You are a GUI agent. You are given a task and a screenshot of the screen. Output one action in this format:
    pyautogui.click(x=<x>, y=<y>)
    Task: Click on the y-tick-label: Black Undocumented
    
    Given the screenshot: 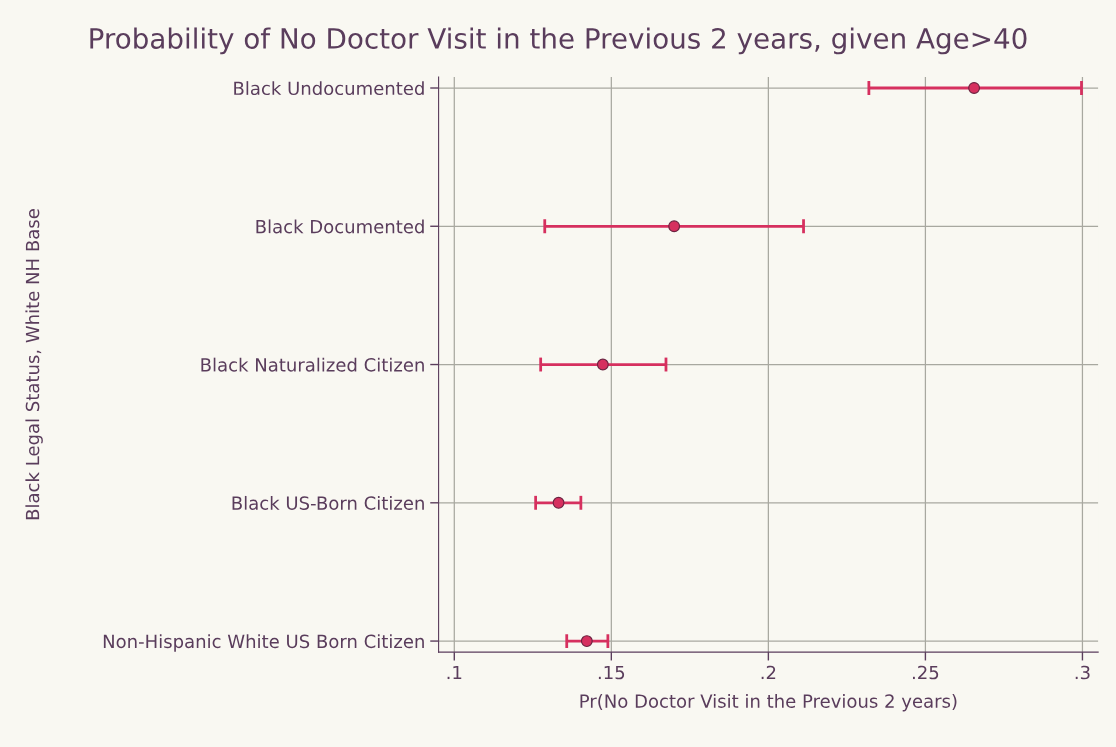 What is the action you would take?
    pyautogui.click(x=329, y=88)
    